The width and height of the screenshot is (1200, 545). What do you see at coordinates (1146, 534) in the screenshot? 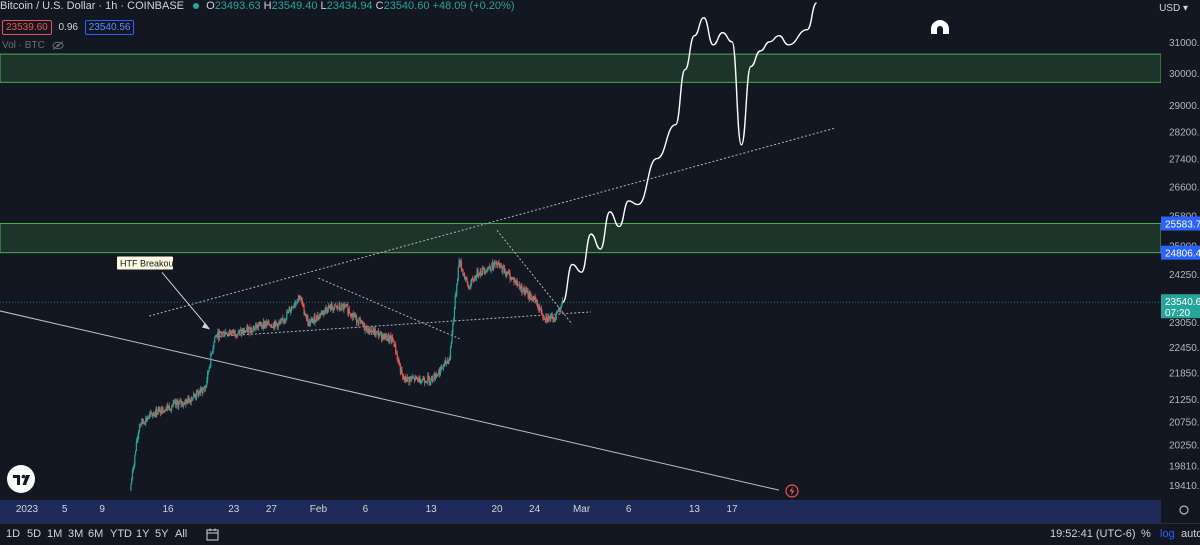
I see `percent-scale-button: %` at bounding box center [1146, 534].